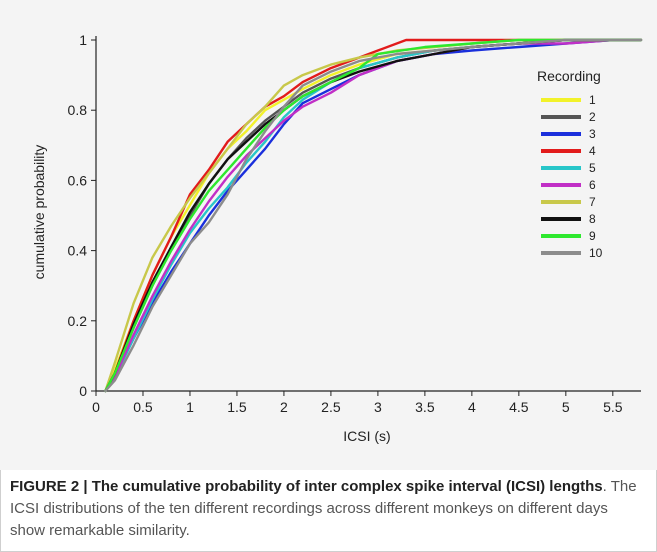  I want to click on x-tick-label: 3.5, so click(425, 407).